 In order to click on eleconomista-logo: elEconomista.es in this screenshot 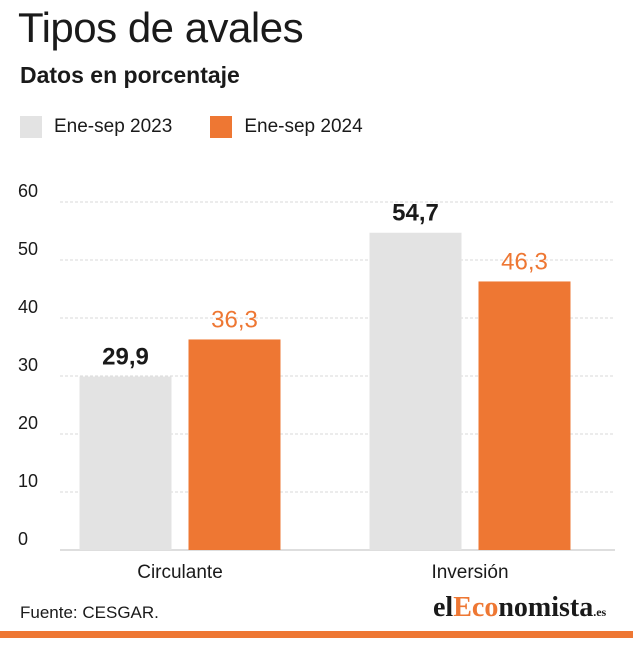, I will do `click(519, 608)`.